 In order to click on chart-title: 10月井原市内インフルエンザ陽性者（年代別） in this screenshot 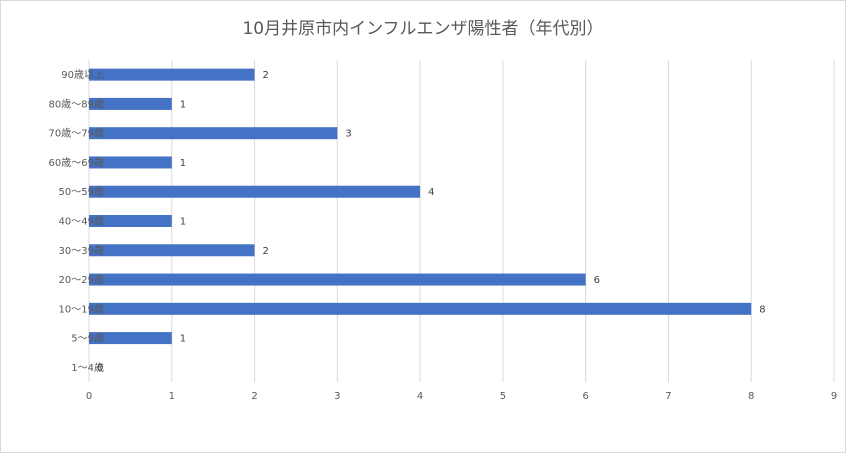, I will do `click(423, 29)`.